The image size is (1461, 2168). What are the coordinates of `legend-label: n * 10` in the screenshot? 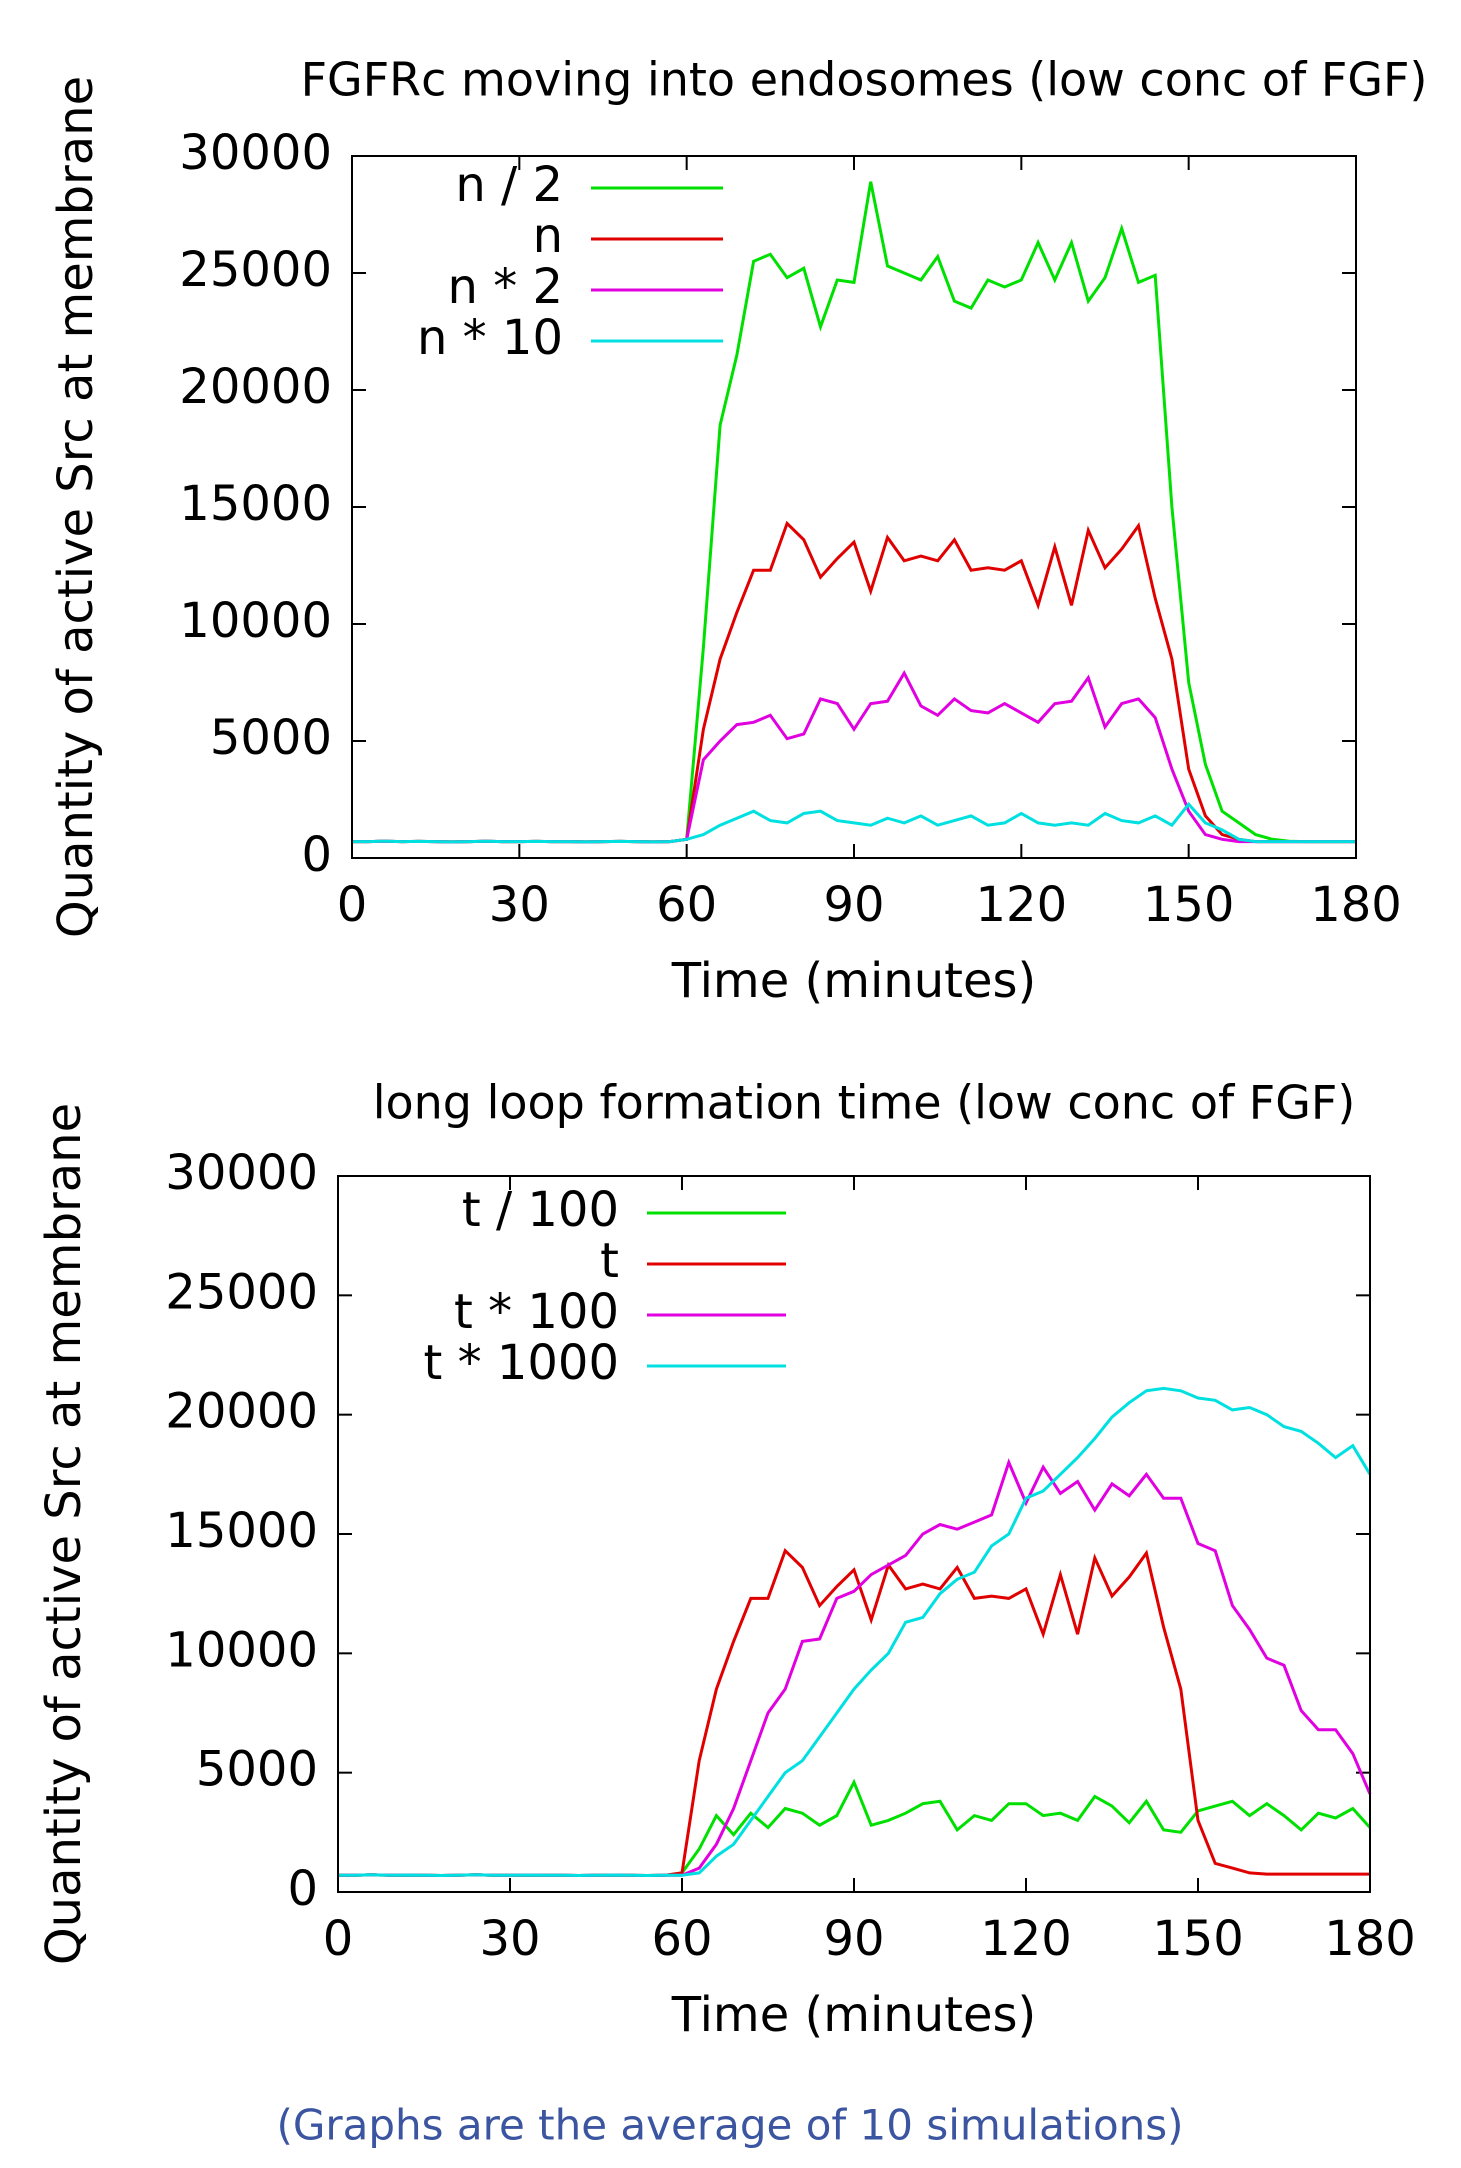 It's located at (490, 338).